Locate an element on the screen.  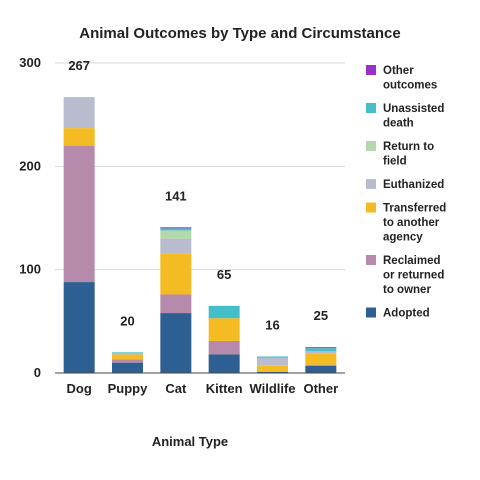
x-tick-label: Kitten is located at coordinates (224, 388).